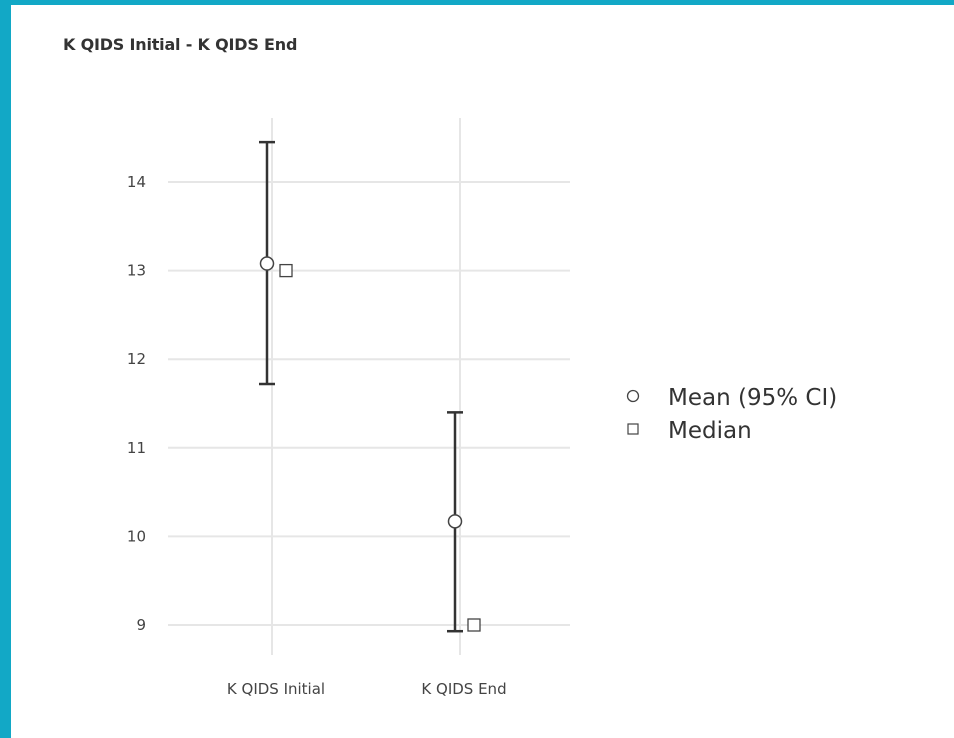  Describe the element at coordinates (752, 398) in the screenshot. I see `legend-label-mean: Mean (95% CI)` at that location.